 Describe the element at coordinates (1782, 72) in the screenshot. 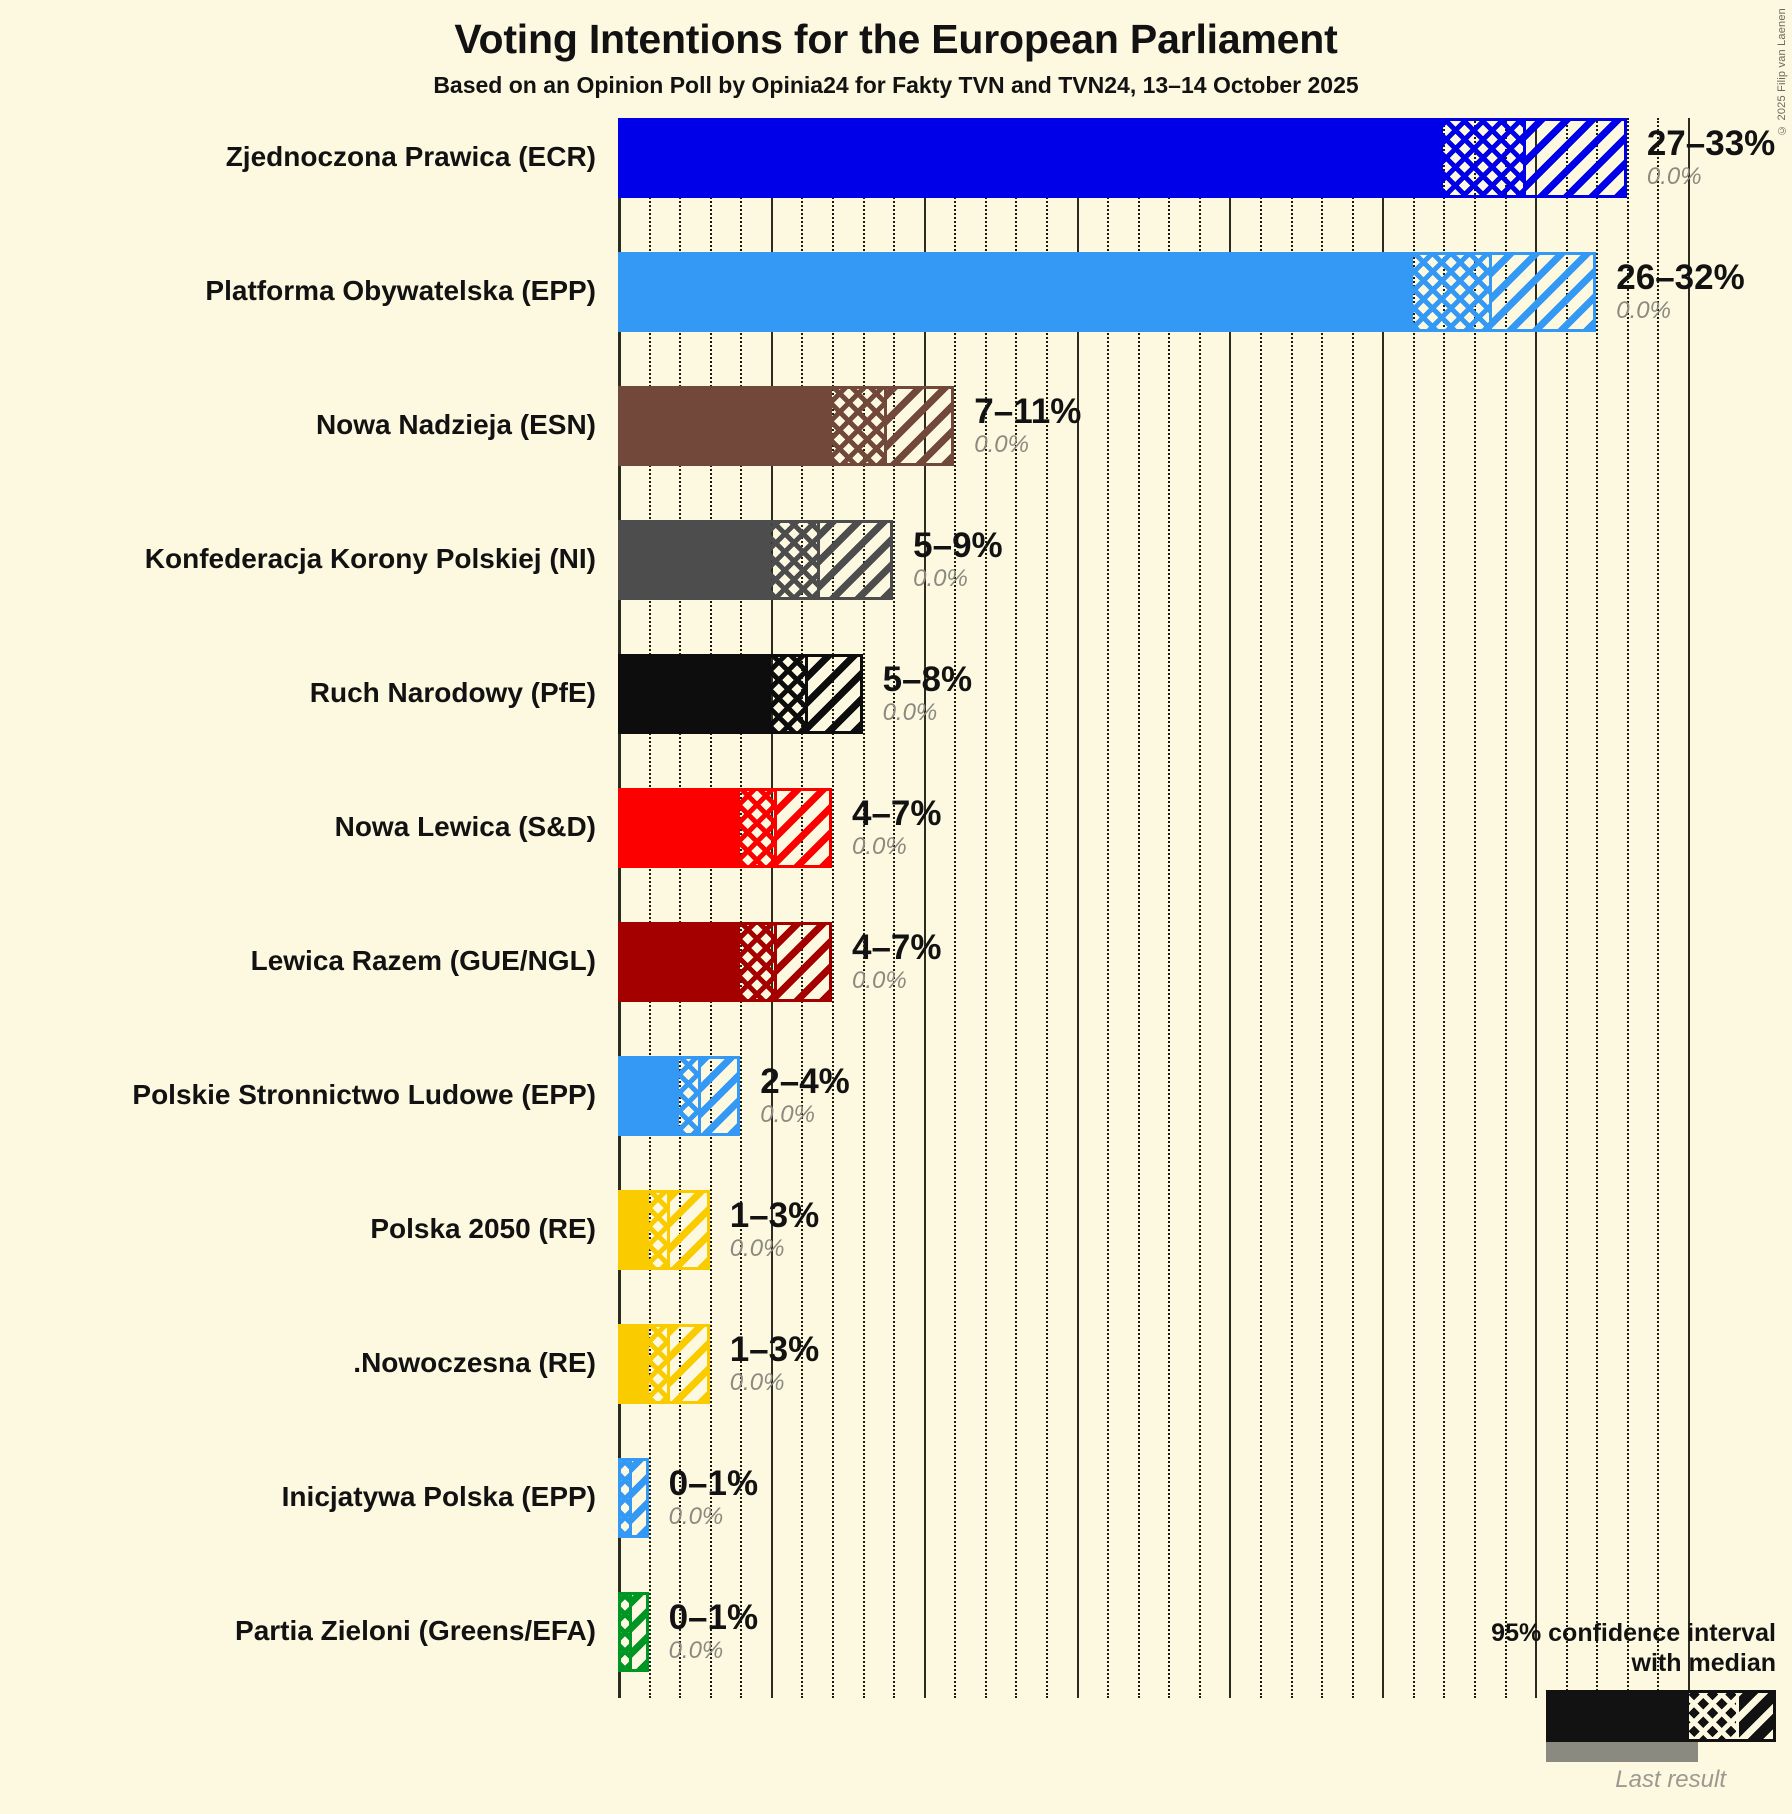

I see `copyright-notice: © 2025 Filip van Laenen` at that location.